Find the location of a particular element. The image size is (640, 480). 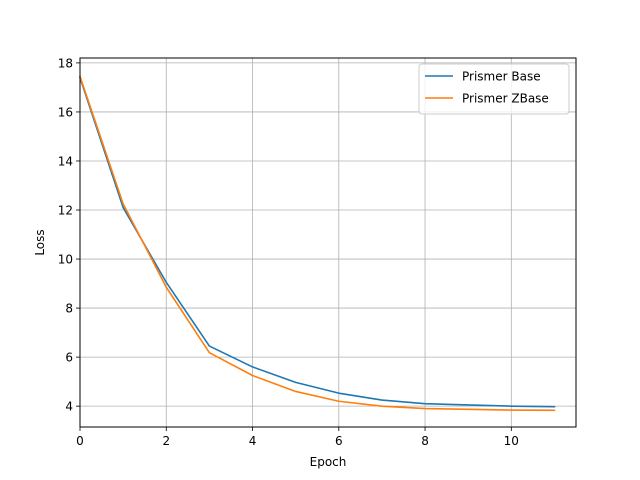

x-tick-label: 4 is located at coordinates (253, 441).